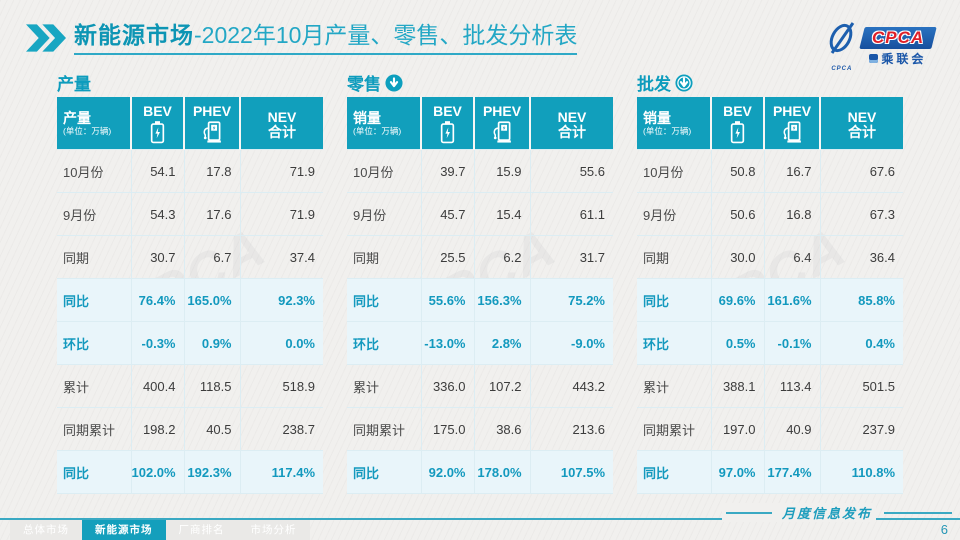 The image size is (960, 540). What do you see at coordinates (571, 429) in the screenshot?
I see `cell-value: 213.6` at bounding box center [571, 429].